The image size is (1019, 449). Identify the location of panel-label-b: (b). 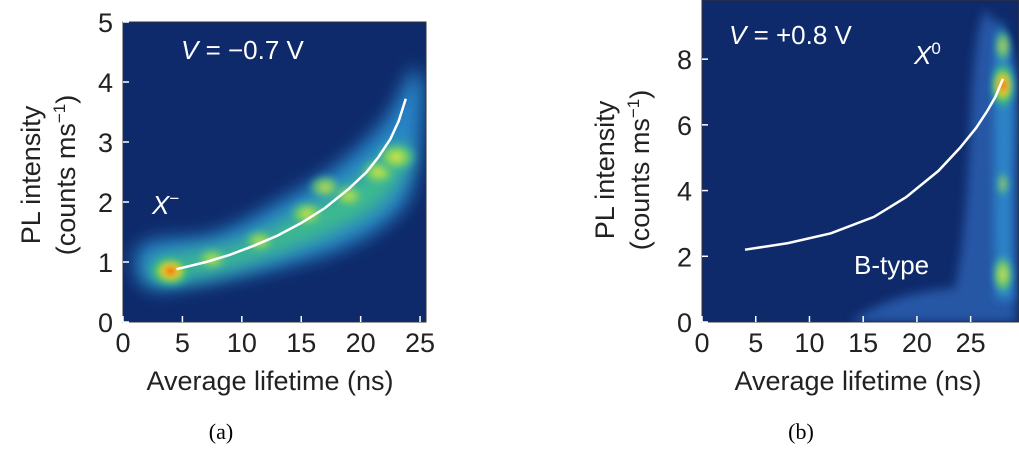
(801, 431).